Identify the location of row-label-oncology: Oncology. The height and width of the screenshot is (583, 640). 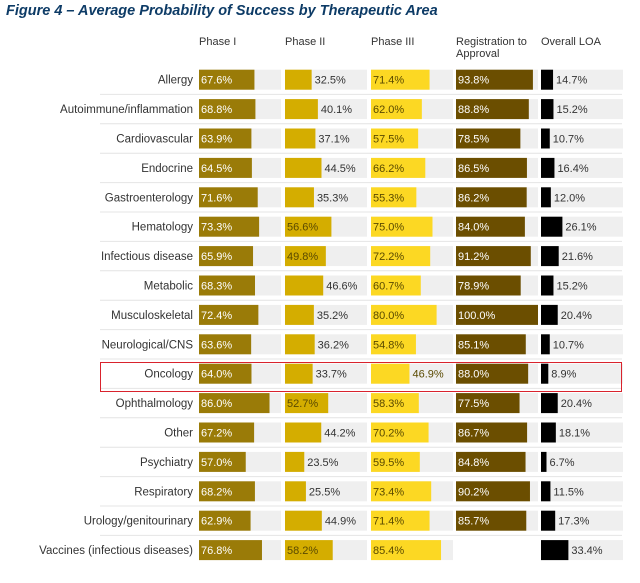
(168, 375).